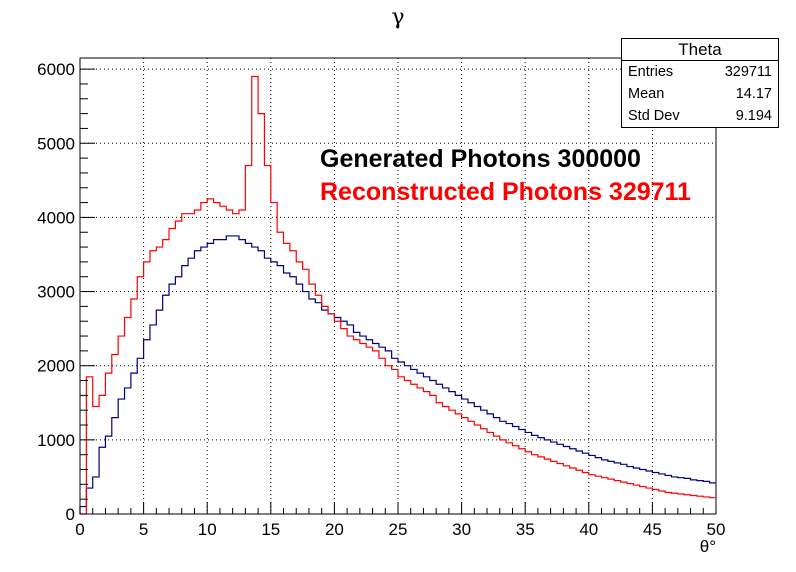 The image size is (796, 572). I want to click on x-axis-title: θ°, so click(708, 546).